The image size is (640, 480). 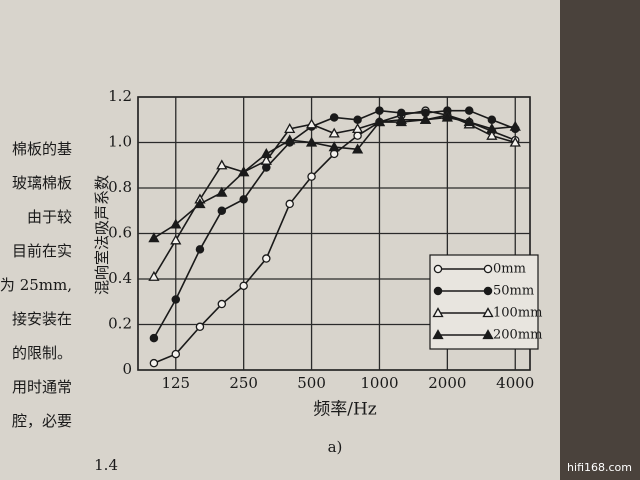 I want to click on side-text: 用时通常, so click(x=42, y=387).